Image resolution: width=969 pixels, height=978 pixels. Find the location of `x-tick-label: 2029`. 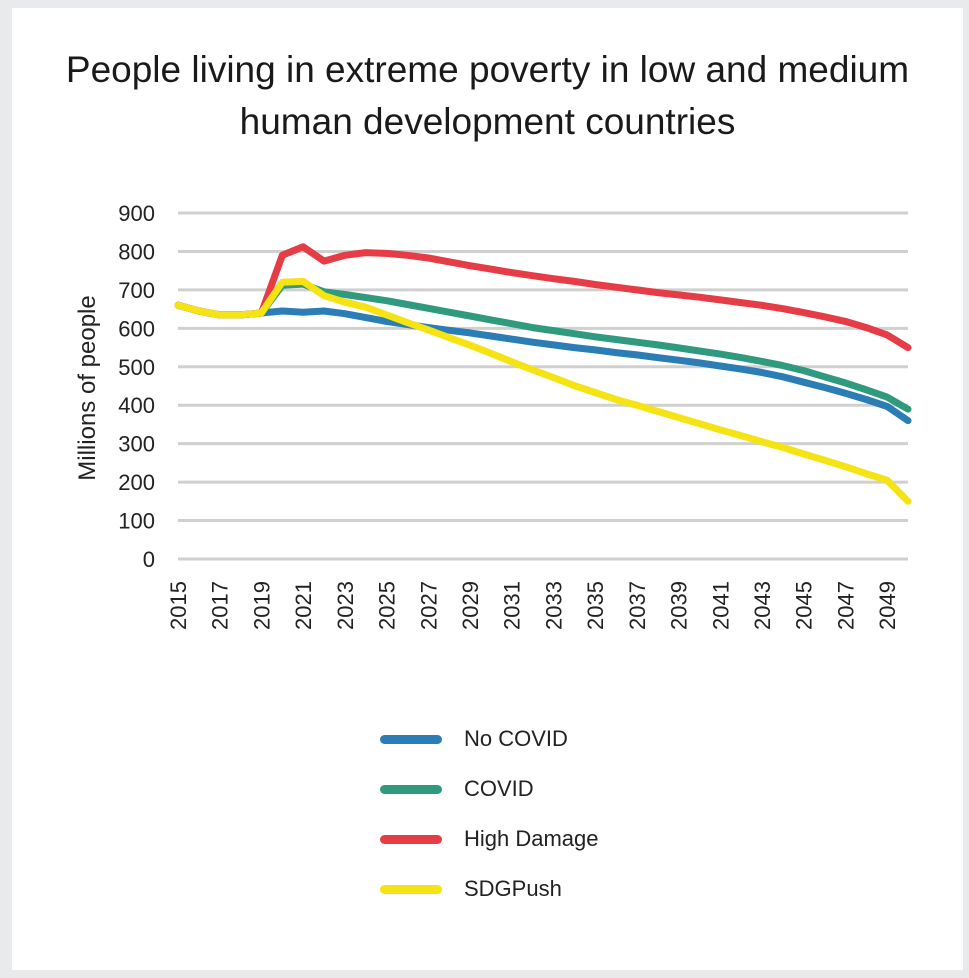

x-tick-label: 2029 is located at coordinates (470, 605).